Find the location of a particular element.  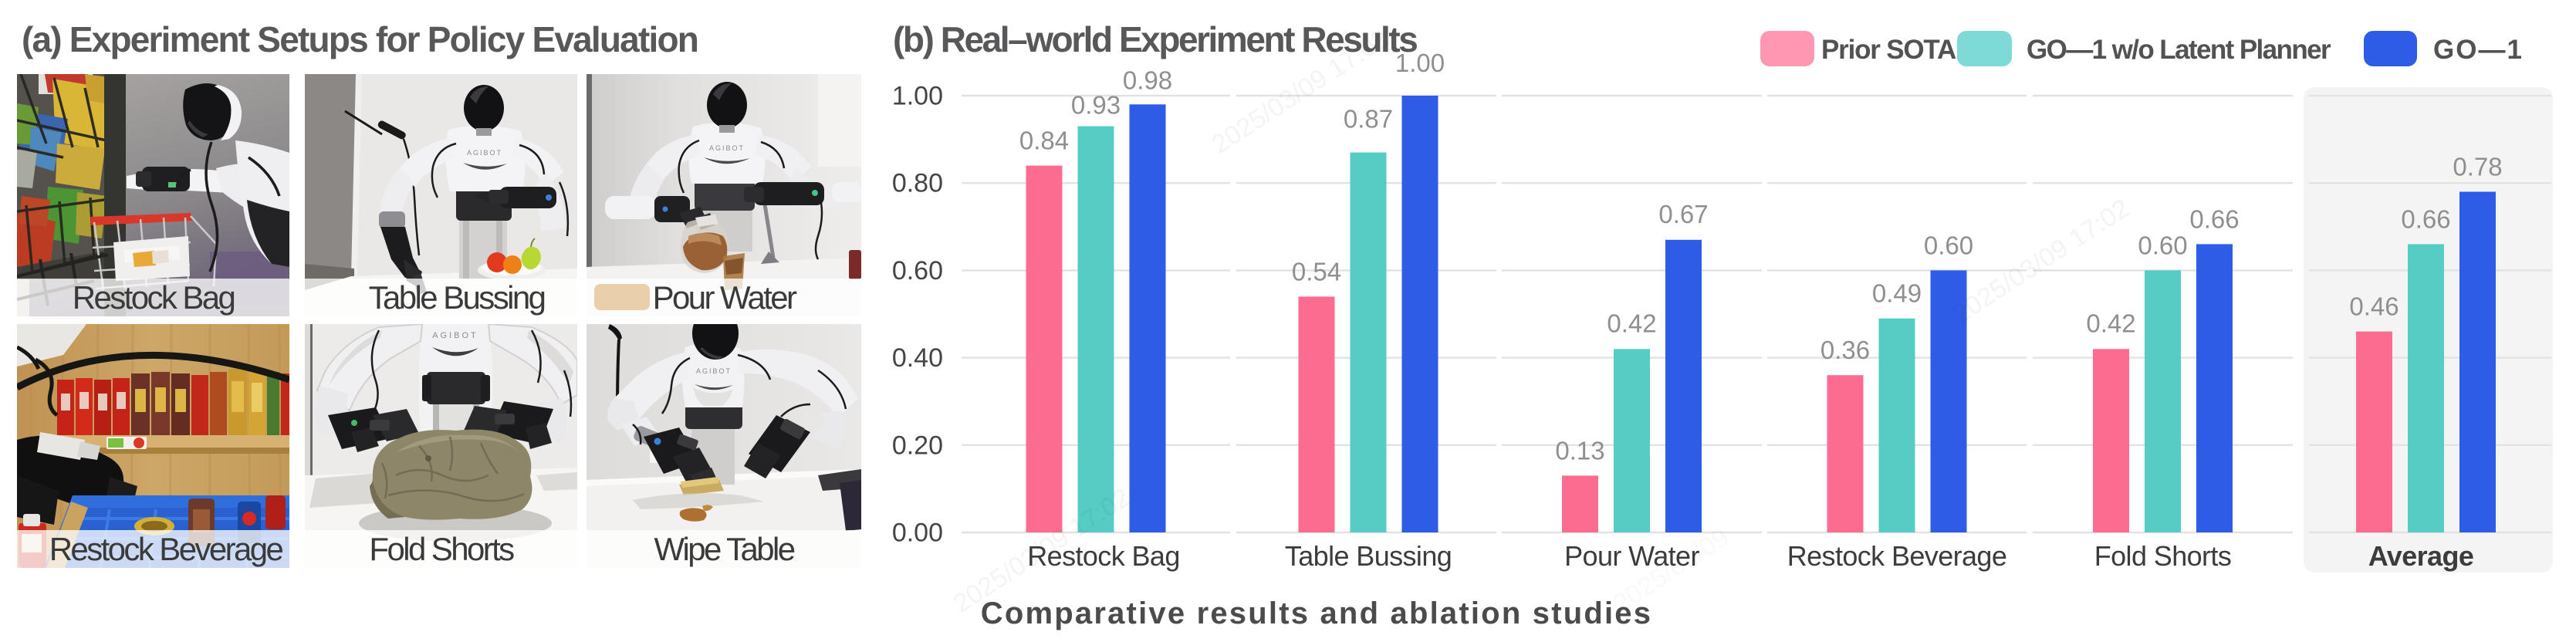

svg-text: GO—1 is located at coordinates (2478, 50).